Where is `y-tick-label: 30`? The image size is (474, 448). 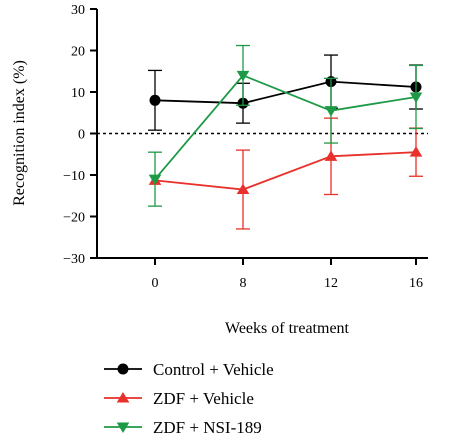
y-tick-label: 30 is located at coordinates (78, 10).